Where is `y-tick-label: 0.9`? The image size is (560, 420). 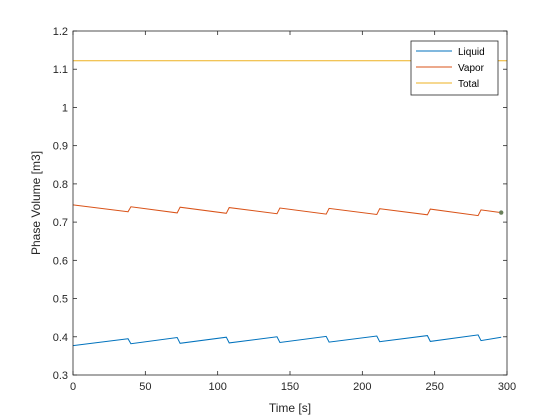
y-tick-label: 0.9 is located at coordinates (60, 147).